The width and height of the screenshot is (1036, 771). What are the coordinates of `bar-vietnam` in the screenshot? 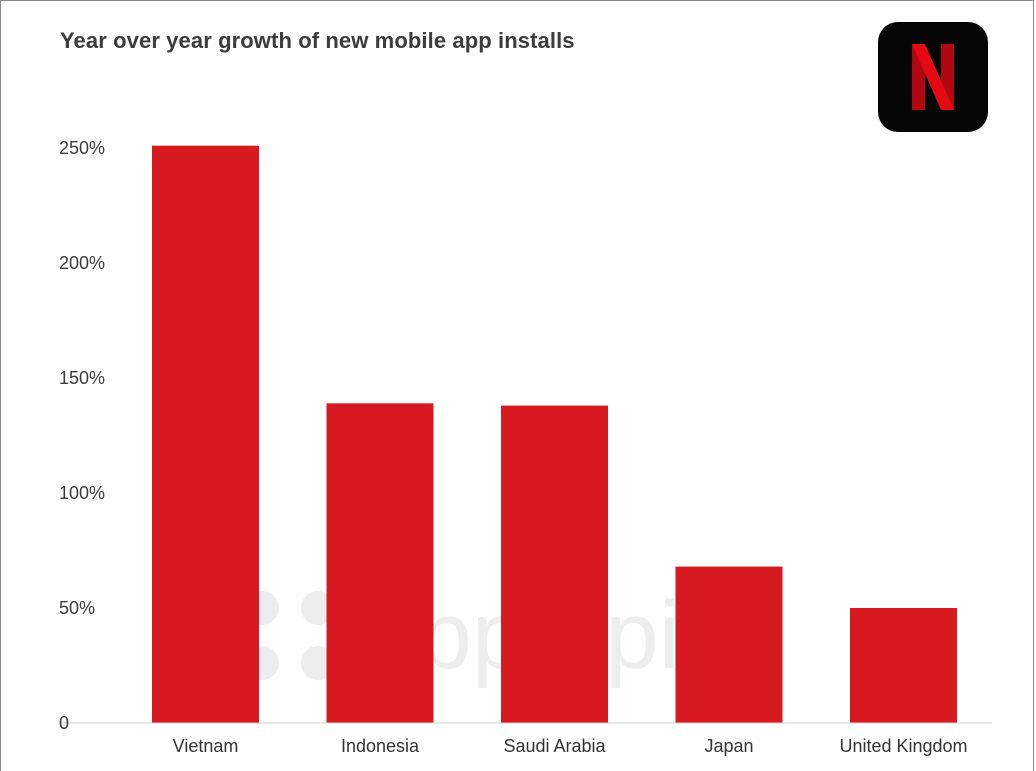 It's located at (205, 434).